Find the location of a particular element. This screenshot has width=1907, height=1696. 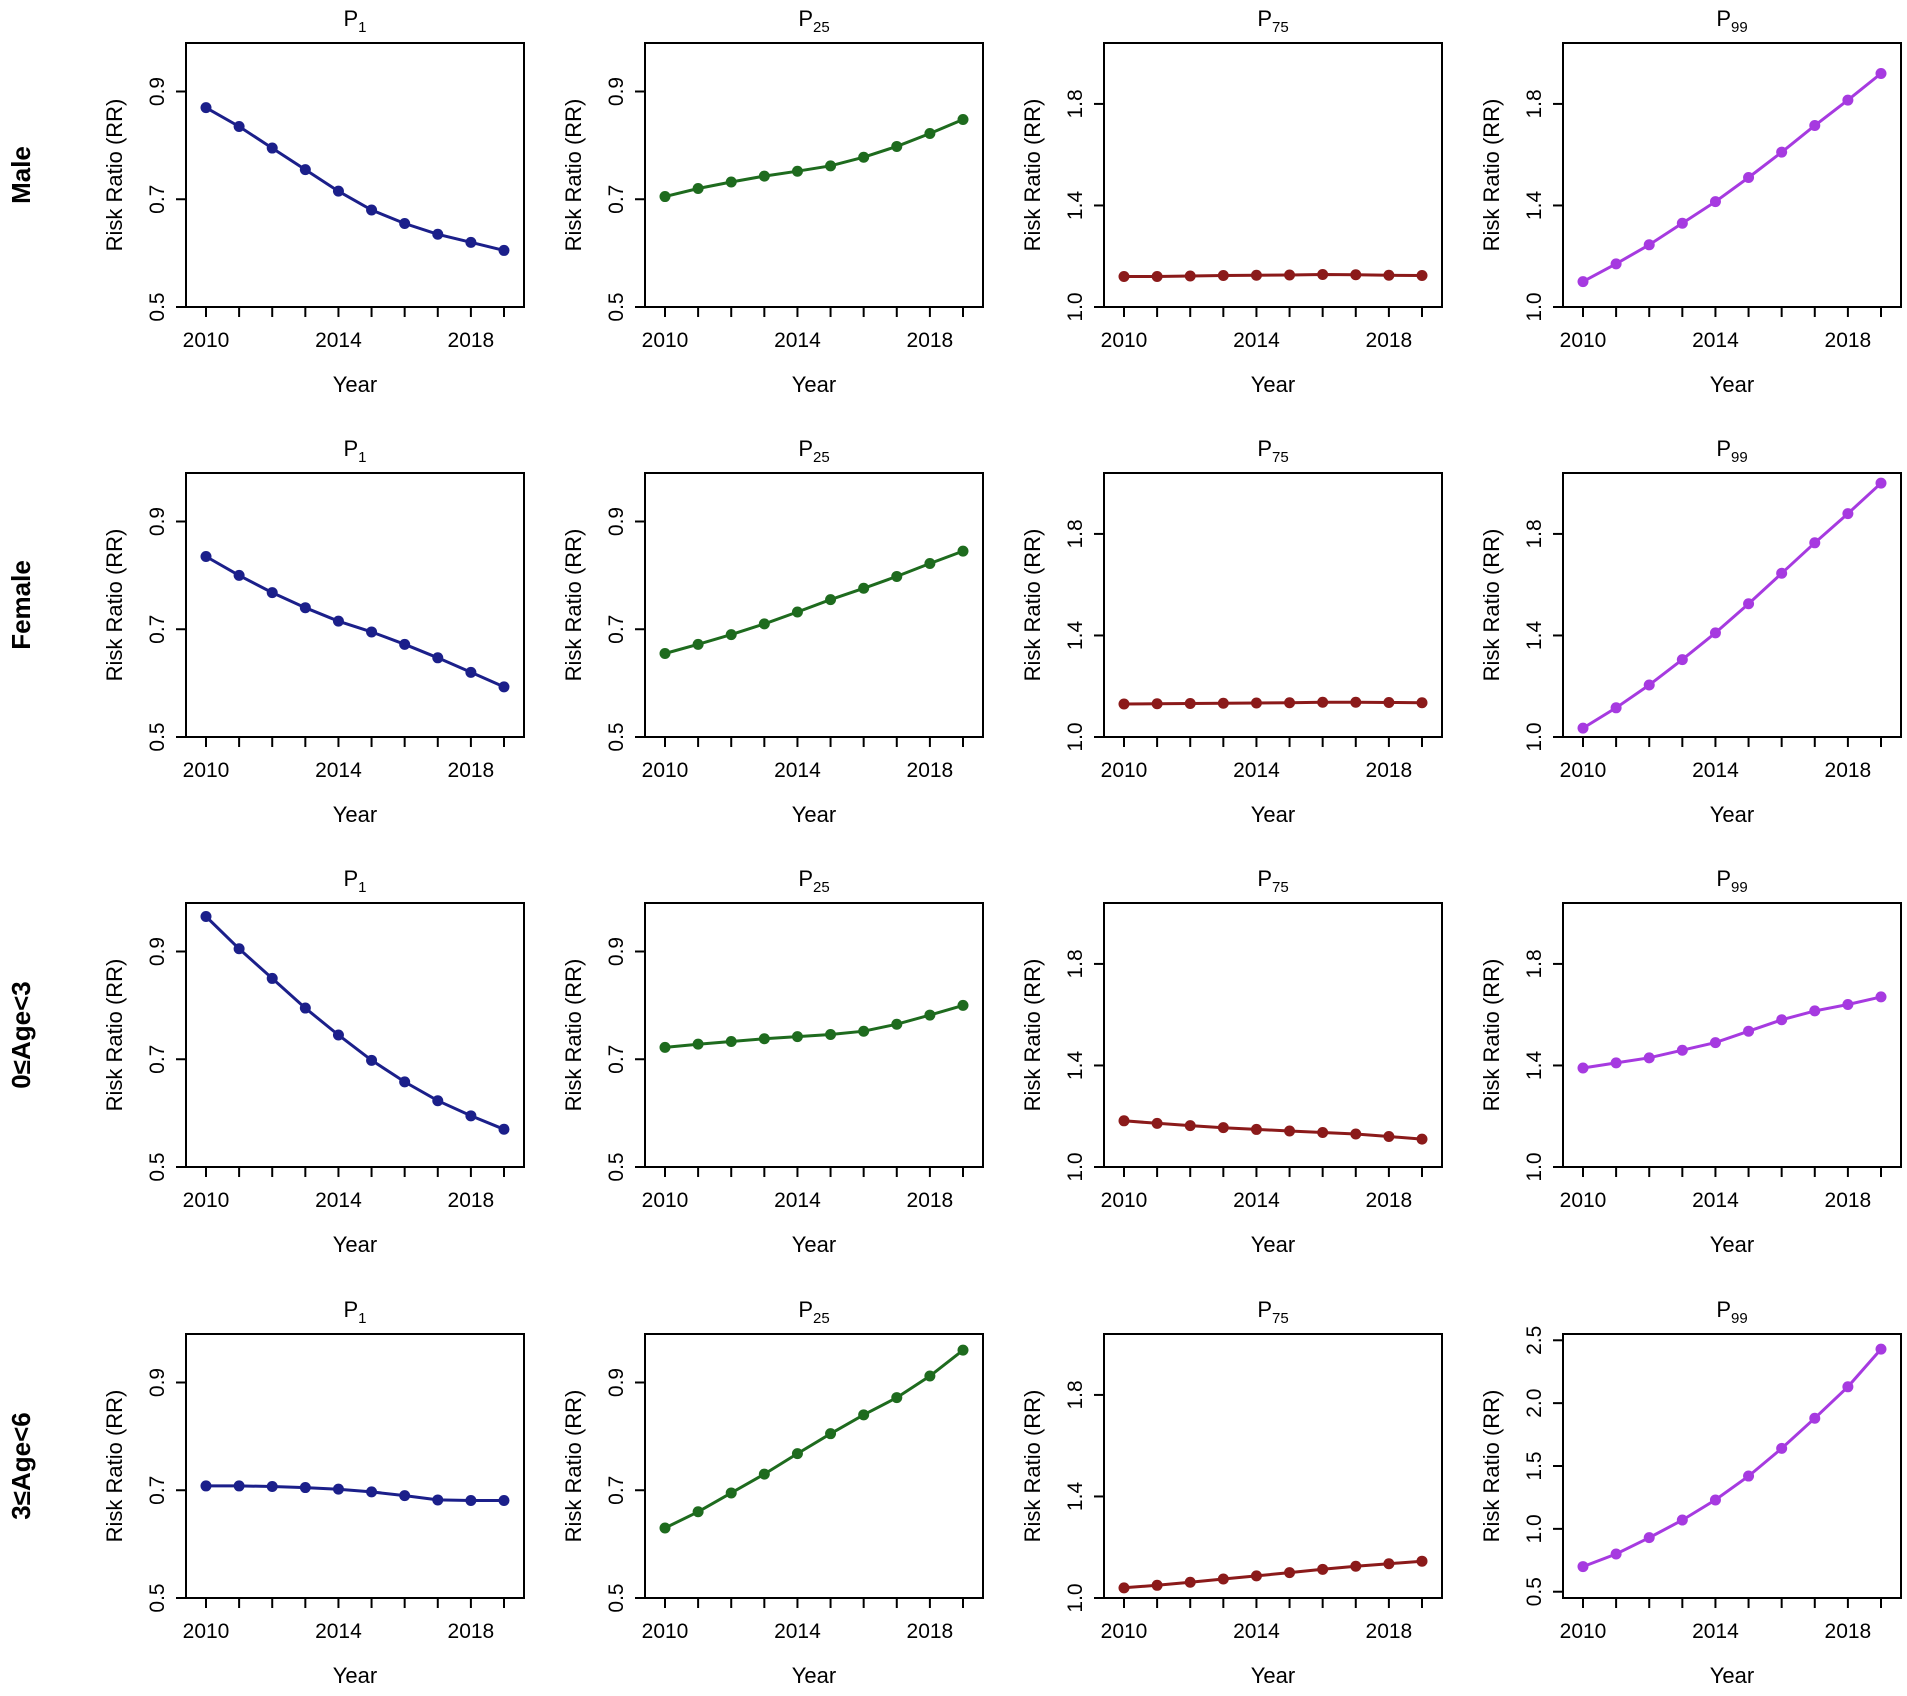

row-label: 0≤Age<3 is located at coordinates (21, 1035).